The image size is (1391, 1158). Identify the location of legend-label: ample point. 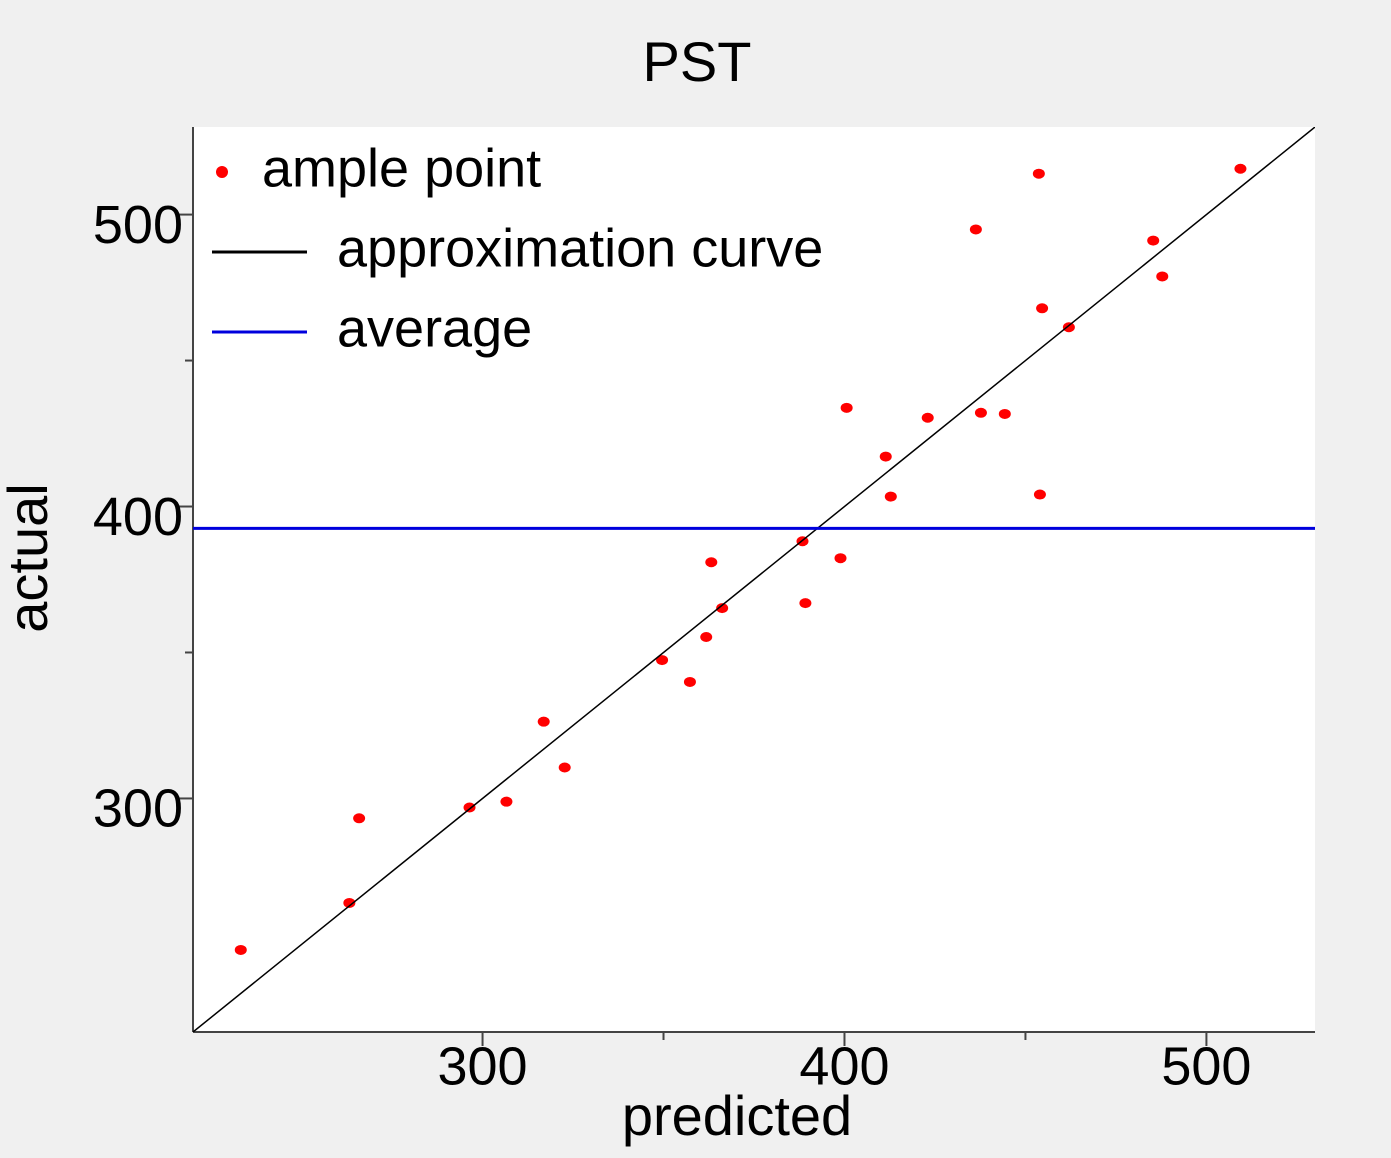
(401, 168).